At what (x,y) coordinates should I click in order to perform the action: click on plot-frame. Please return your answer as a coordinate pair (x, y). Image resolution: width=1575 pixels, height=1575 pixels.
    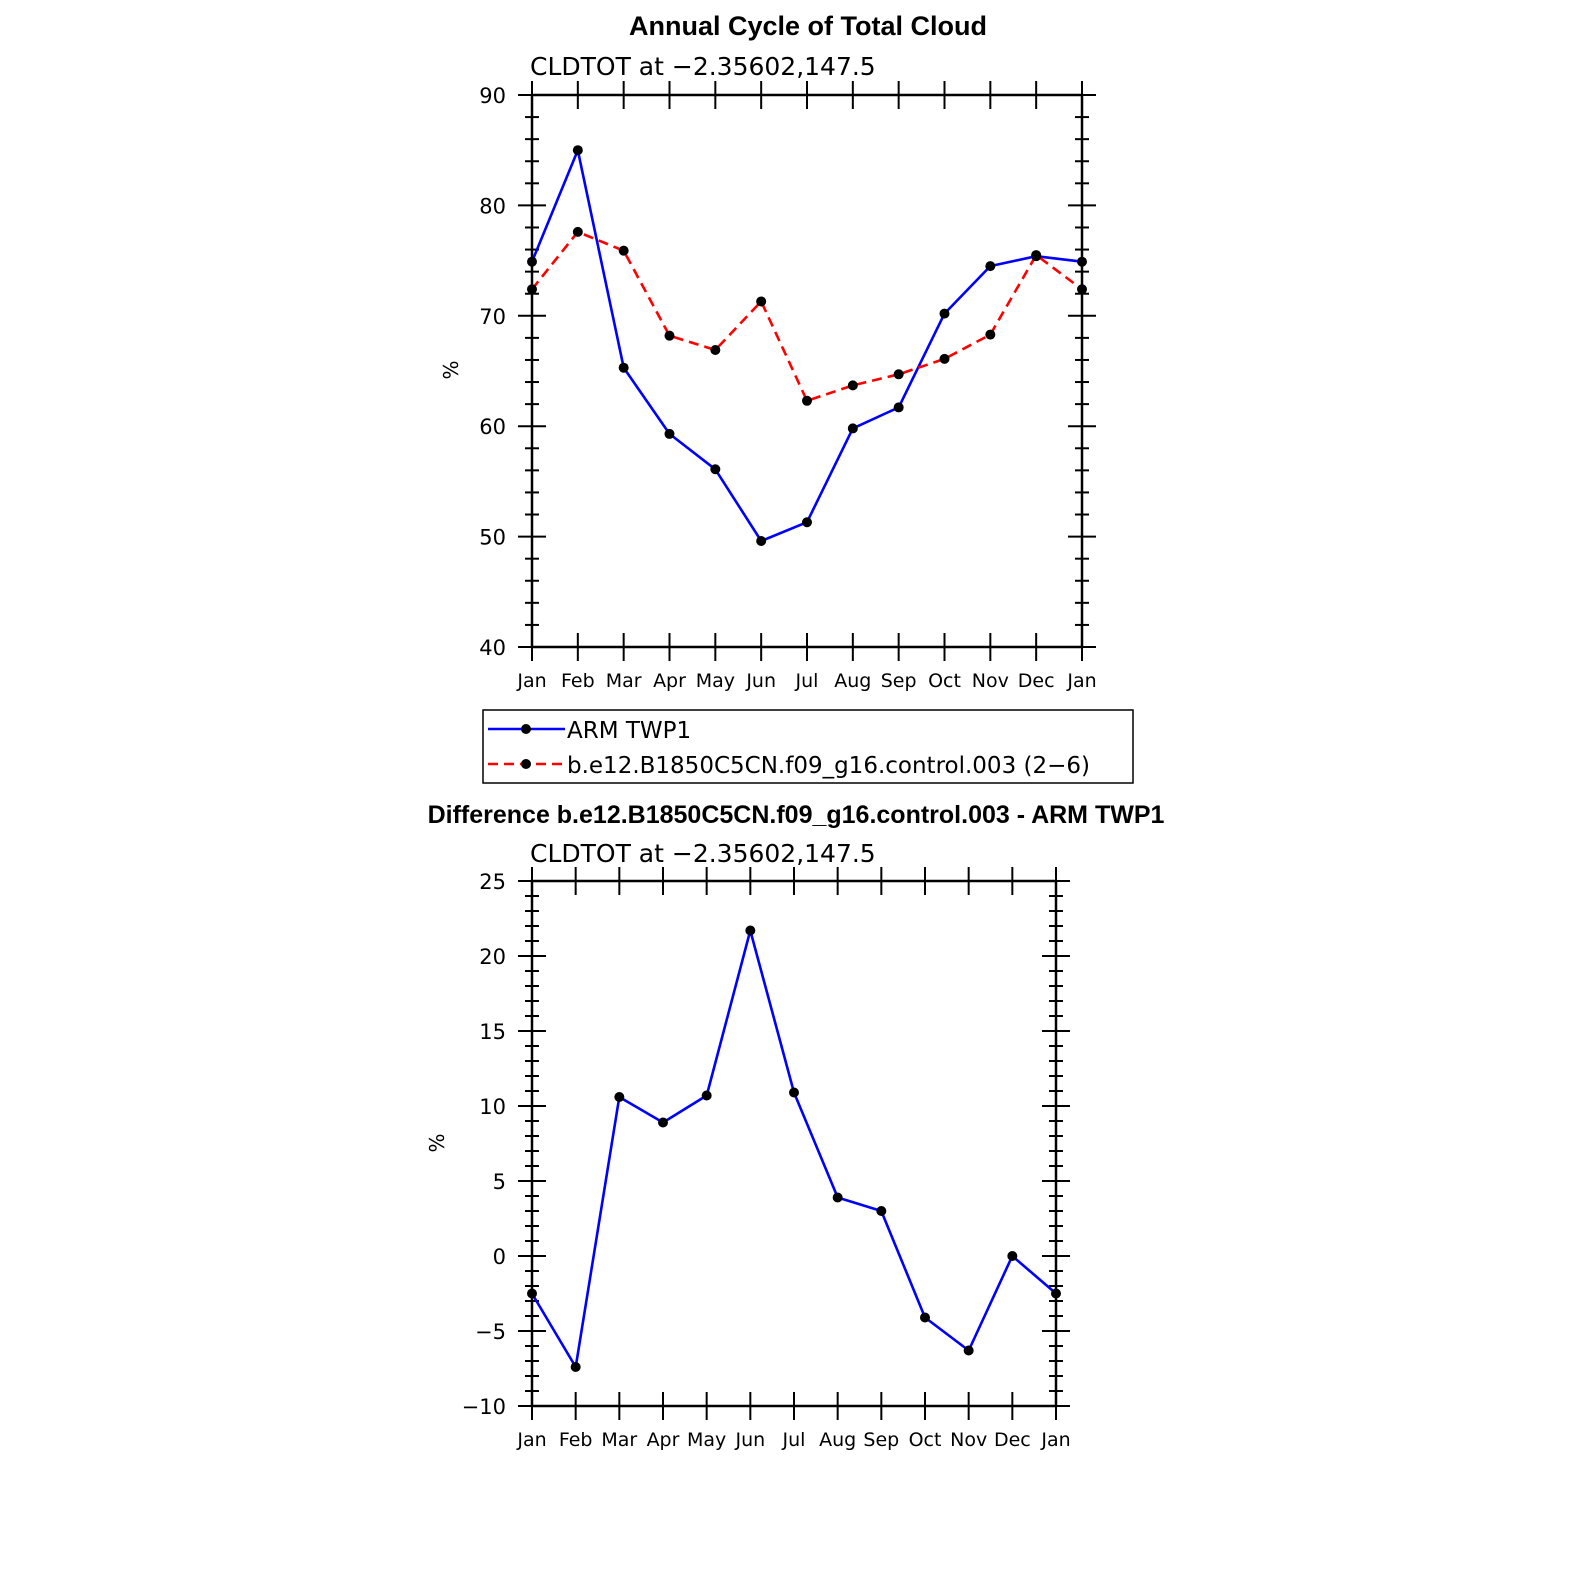
    Looking at the image, I should click on (807, 371).